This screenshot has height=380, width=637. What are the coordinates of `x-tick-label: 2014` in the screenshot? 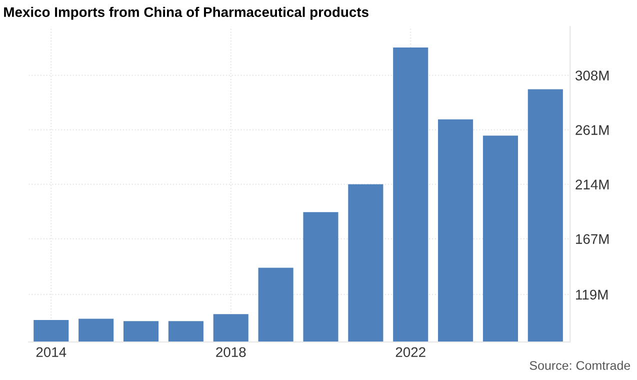 It's located at (51, 352).